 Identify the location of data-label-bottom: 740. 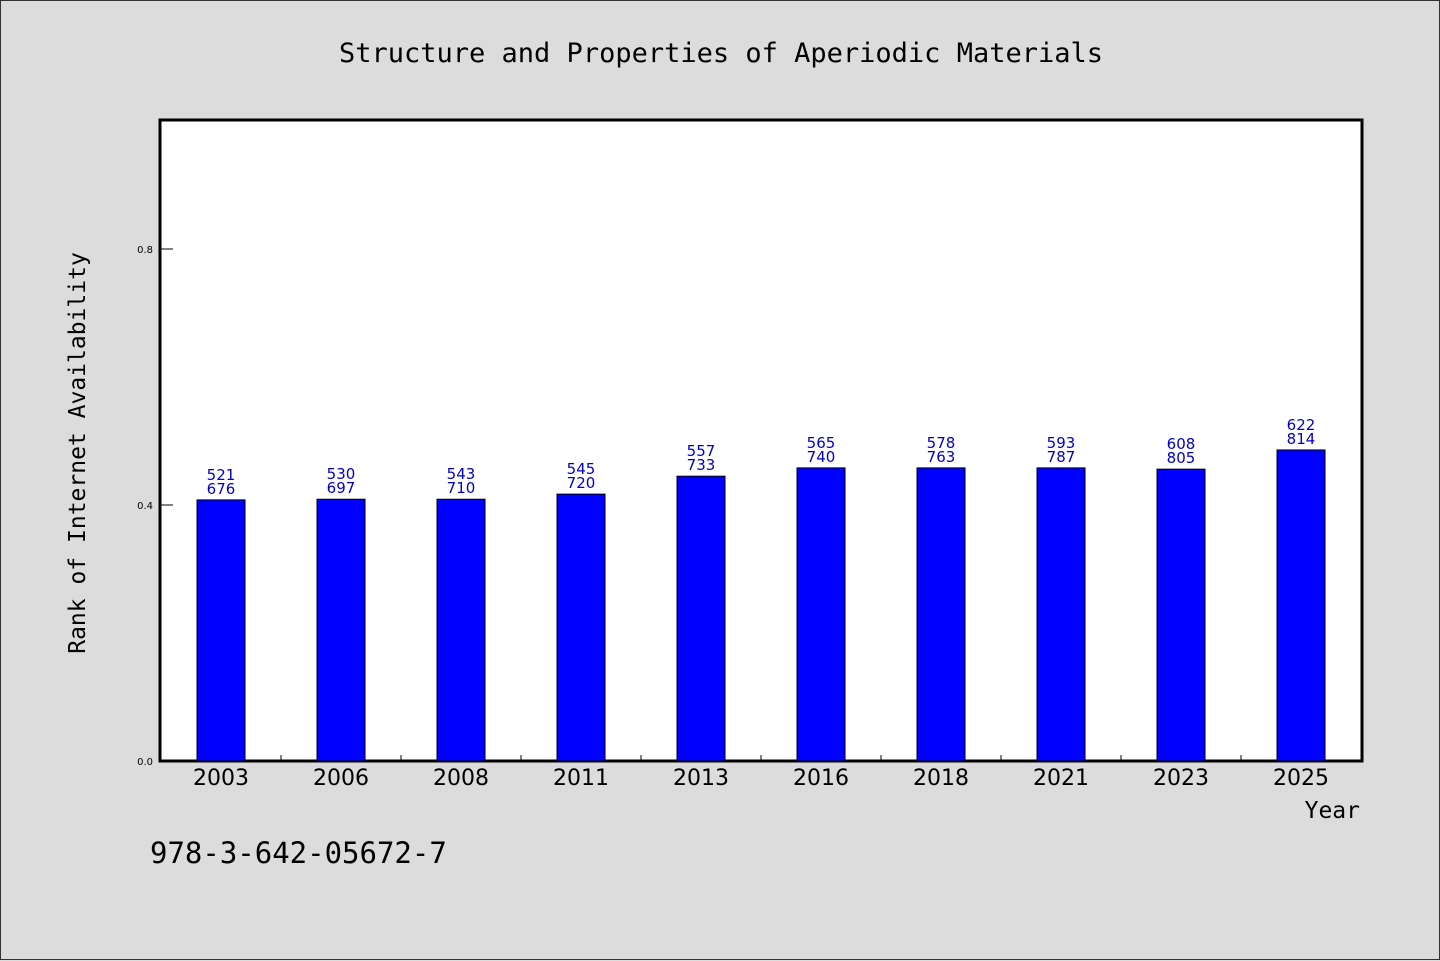
(821, 457).